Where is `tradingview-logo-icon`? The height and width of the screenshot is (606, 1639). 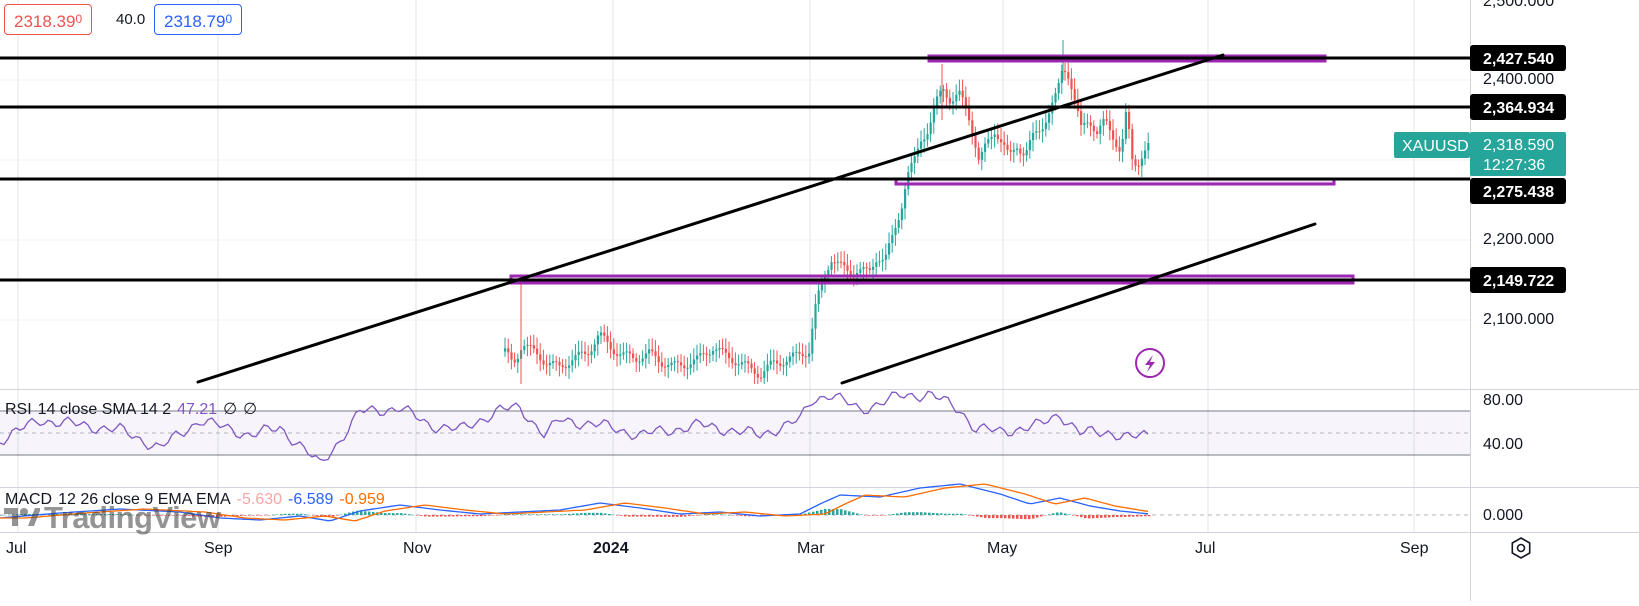
tradingview-logo-icon is located at coordinates (22, 518).